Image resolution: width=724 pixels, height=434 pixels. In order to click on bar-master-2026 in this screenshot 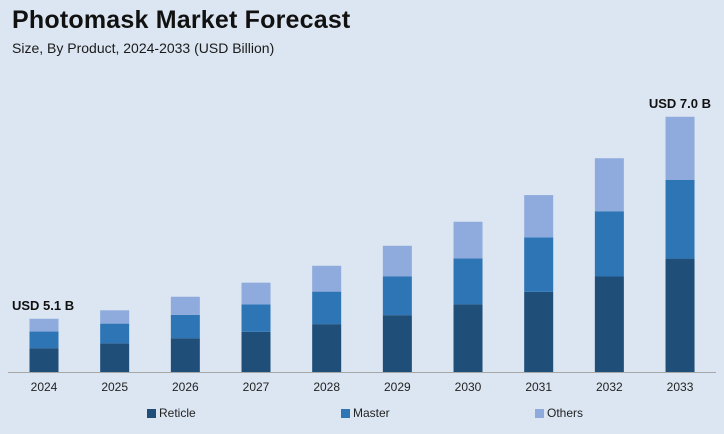, I will do `click(185, 326)`.